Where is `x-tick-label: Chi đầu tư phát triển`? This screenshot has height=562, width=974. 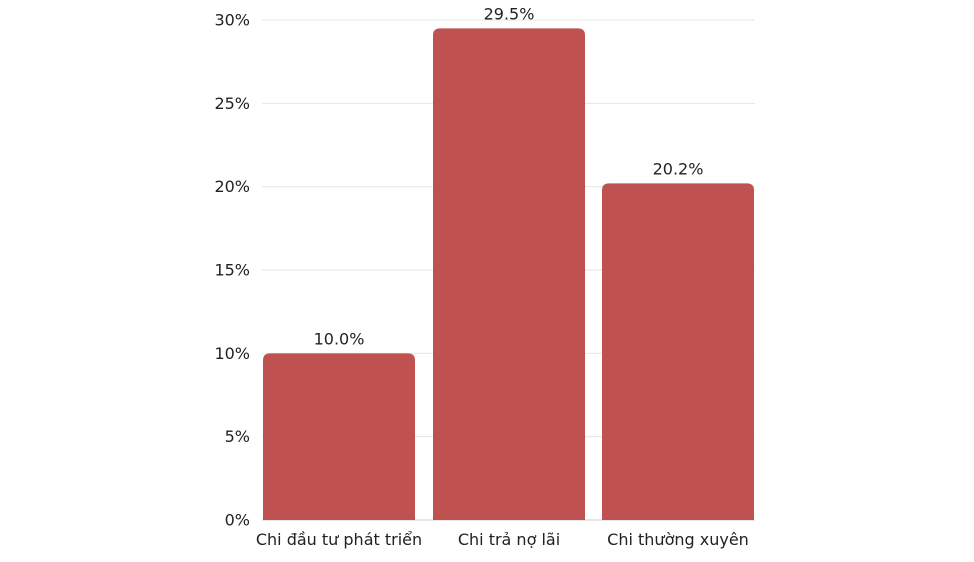
x-tick-label: Chi đầu tư phát triển is located at coordinates (339, 539).